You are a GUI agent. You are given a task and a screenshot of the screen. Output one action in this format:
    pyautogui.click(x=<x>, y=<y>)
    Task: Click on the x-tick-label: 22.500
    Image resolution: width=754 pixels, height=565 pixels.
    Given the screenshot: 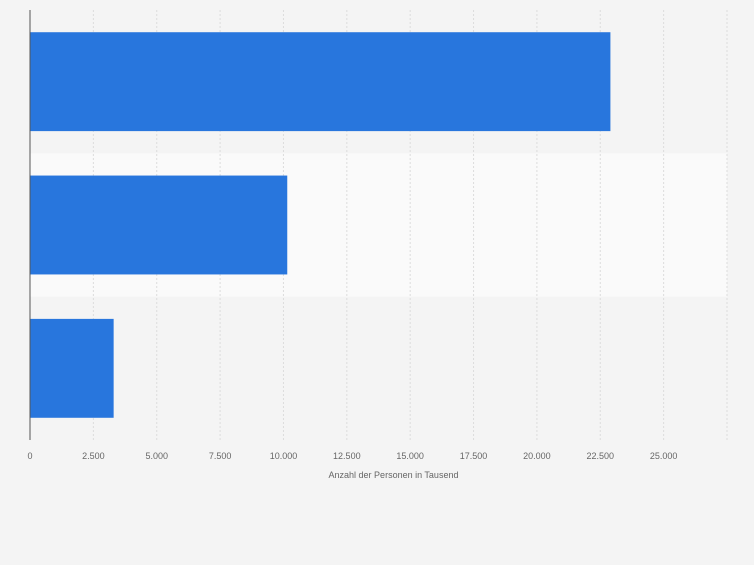 What is the action you would take?
    pyautogui.click(x=601, y=456)
    